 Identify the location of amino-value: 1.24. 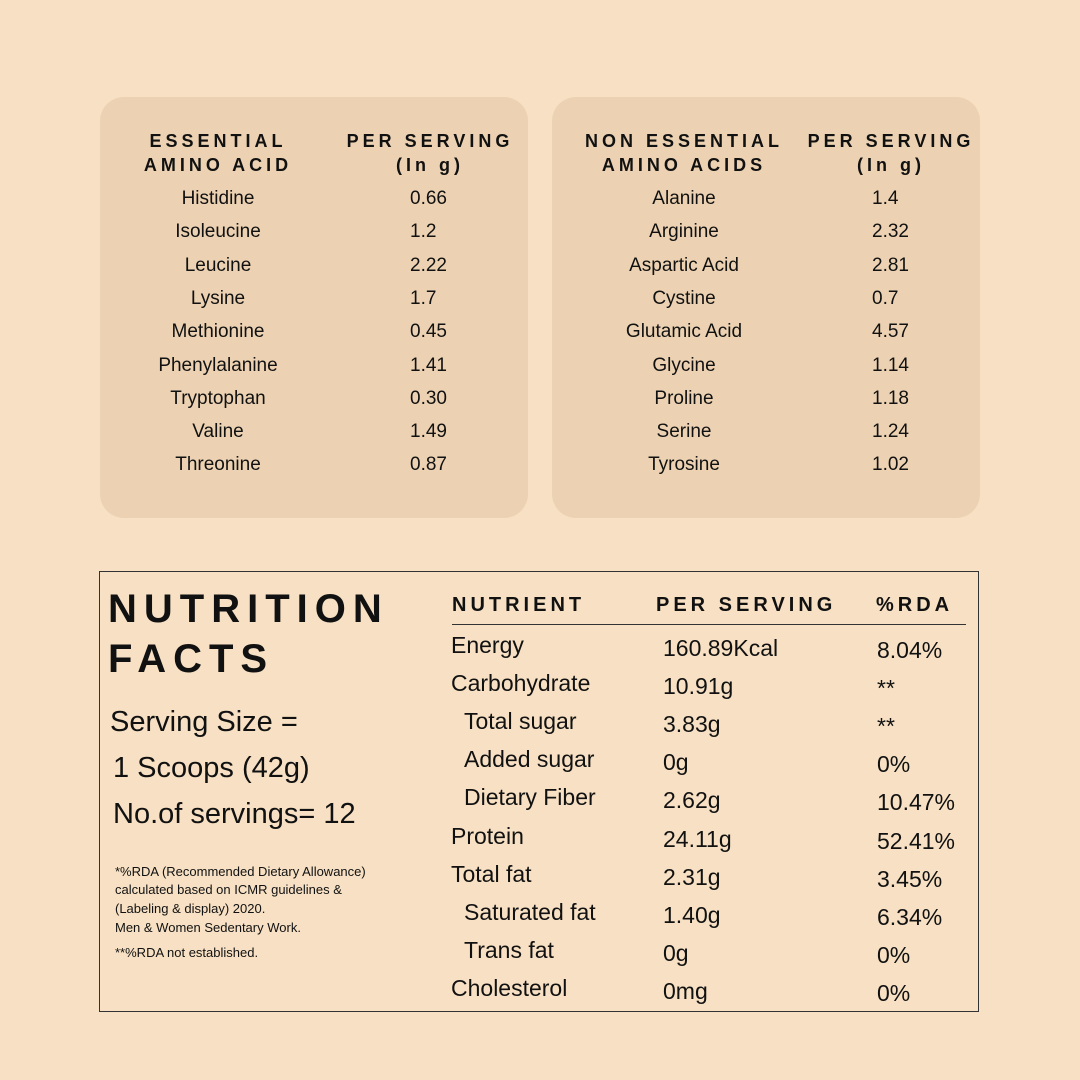
(890, 432).